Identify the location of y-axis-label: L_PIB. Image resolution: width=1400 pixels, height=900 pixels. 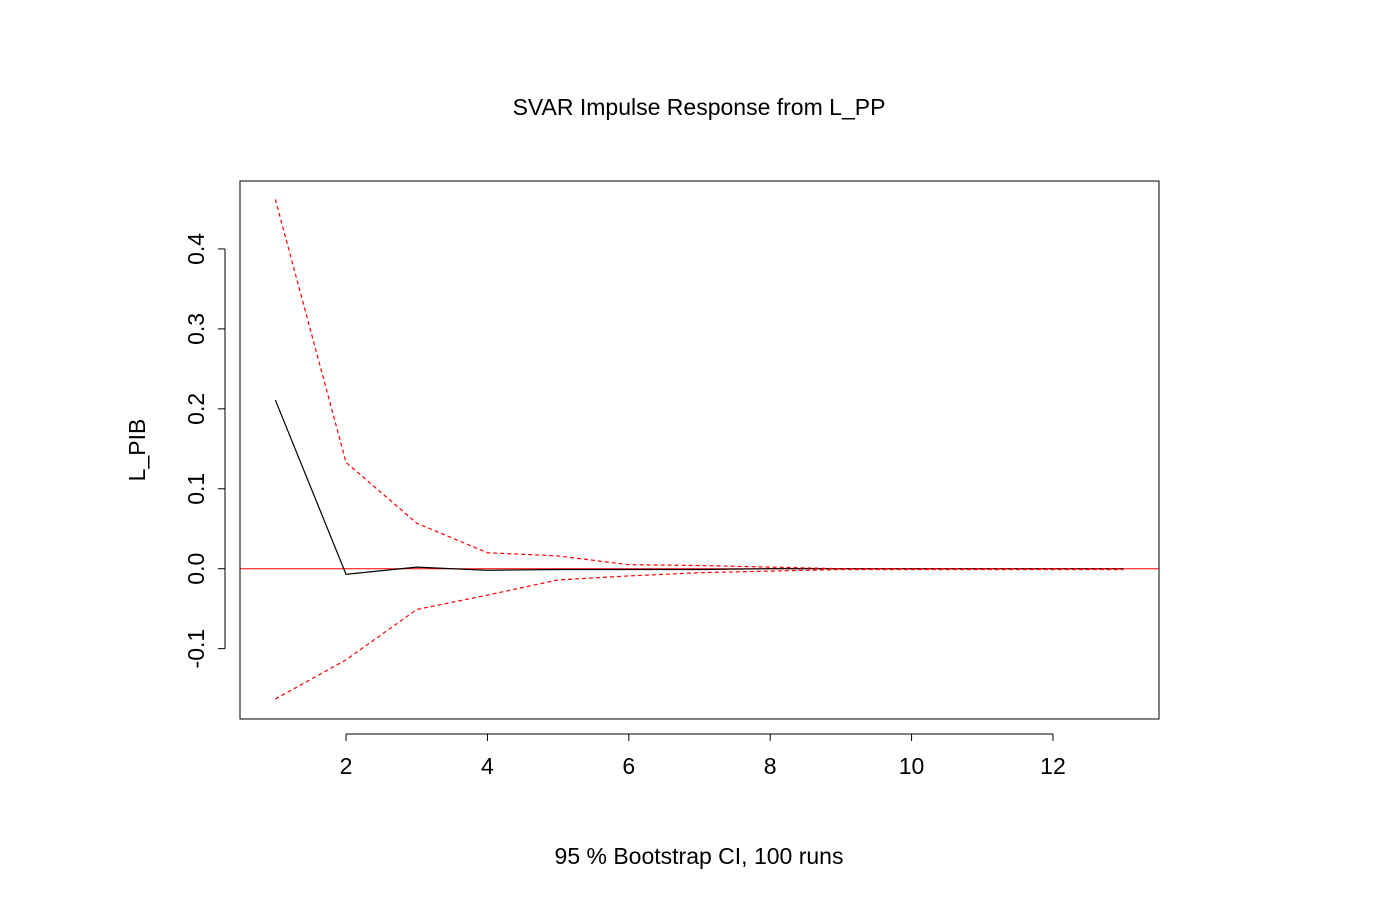
(137, 450).